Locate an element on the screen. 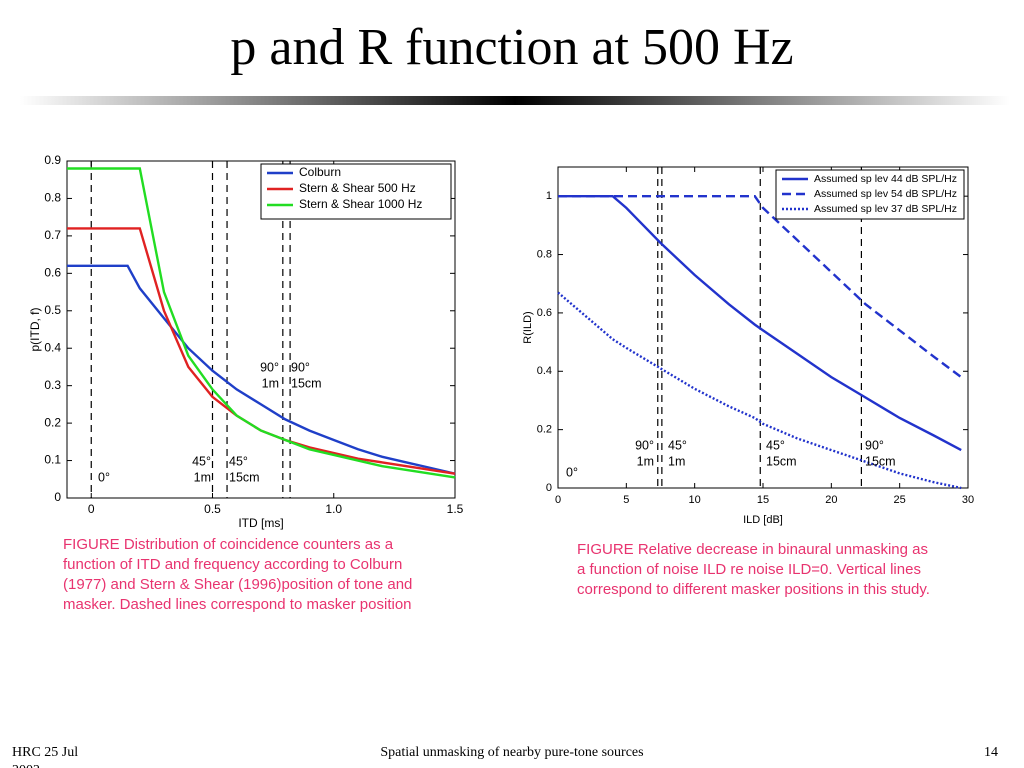 This screenshot has width=1024, height=768. x-tick-label: 15 is located at coordinates (763, 500).